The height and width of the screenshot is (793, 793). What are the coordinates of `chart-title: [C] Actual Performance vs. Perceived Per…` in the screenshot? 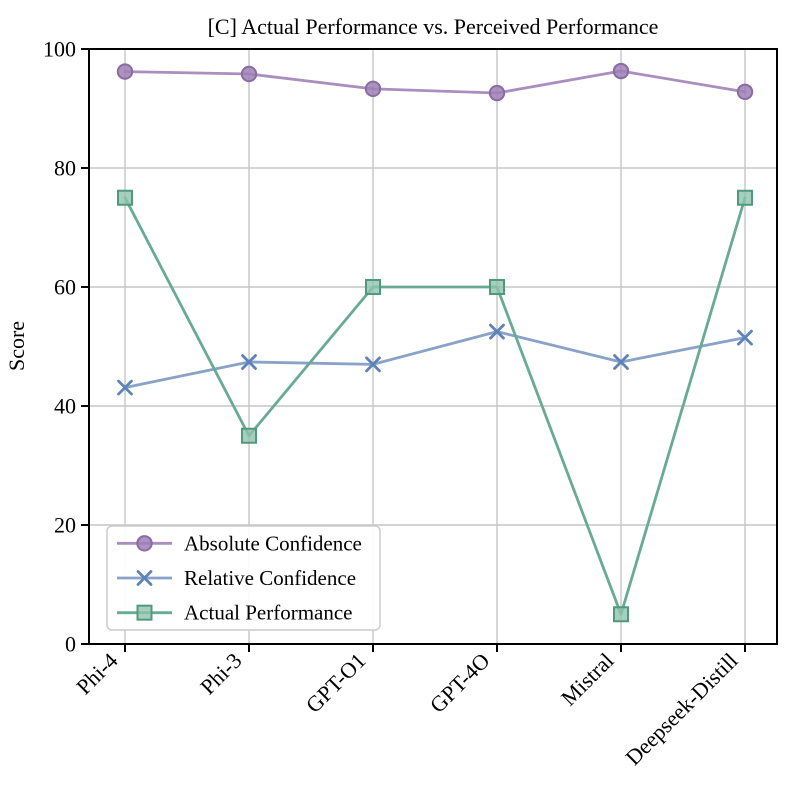 It's located at (433, 26).